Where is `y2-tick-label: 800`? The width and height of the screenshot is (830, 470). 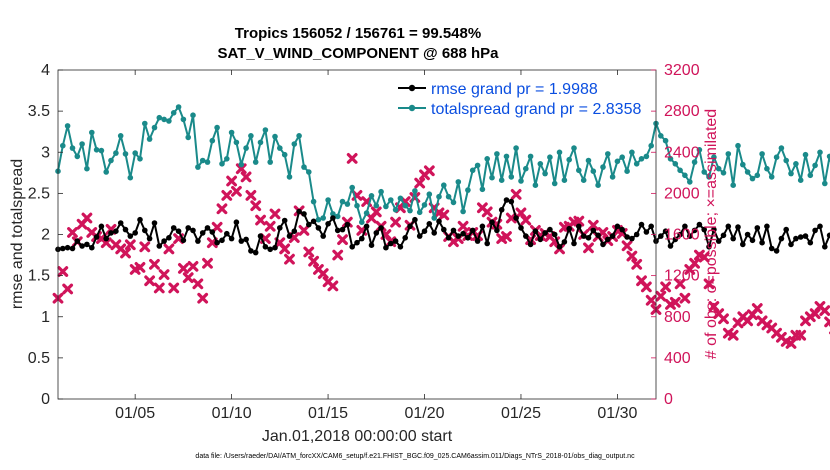 y2-tick-label: 800 is located at coordinates (677, 317).